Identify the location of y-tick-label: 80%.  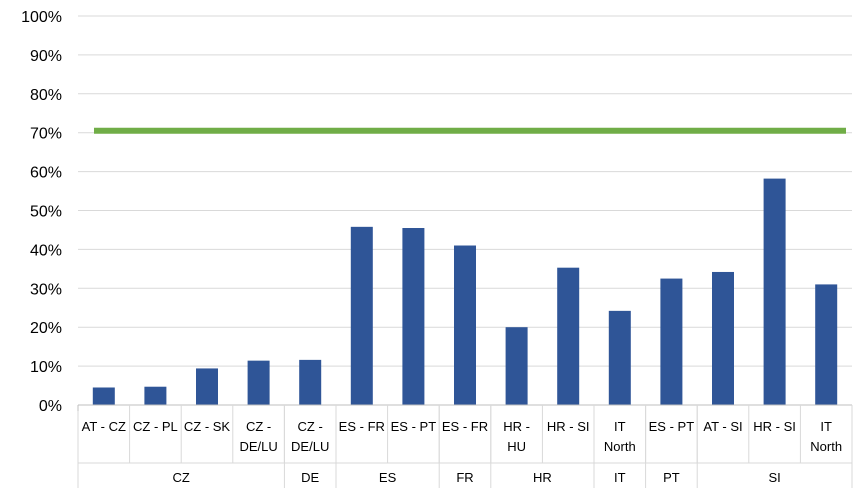
(46, 95).